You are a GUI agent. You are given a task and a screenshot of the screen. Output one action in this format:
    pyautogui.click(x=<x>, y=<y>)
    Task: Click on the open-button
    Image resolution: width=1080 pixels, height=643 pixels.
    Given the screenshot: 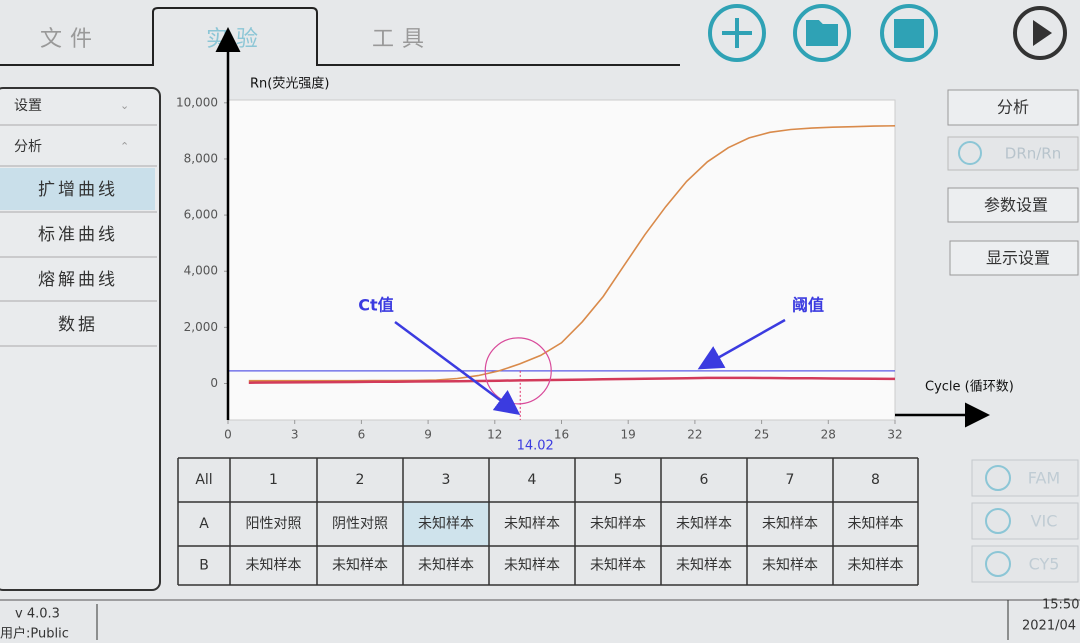 What is the action you would take?
    pyautogui.click(x=822, y=33)
    